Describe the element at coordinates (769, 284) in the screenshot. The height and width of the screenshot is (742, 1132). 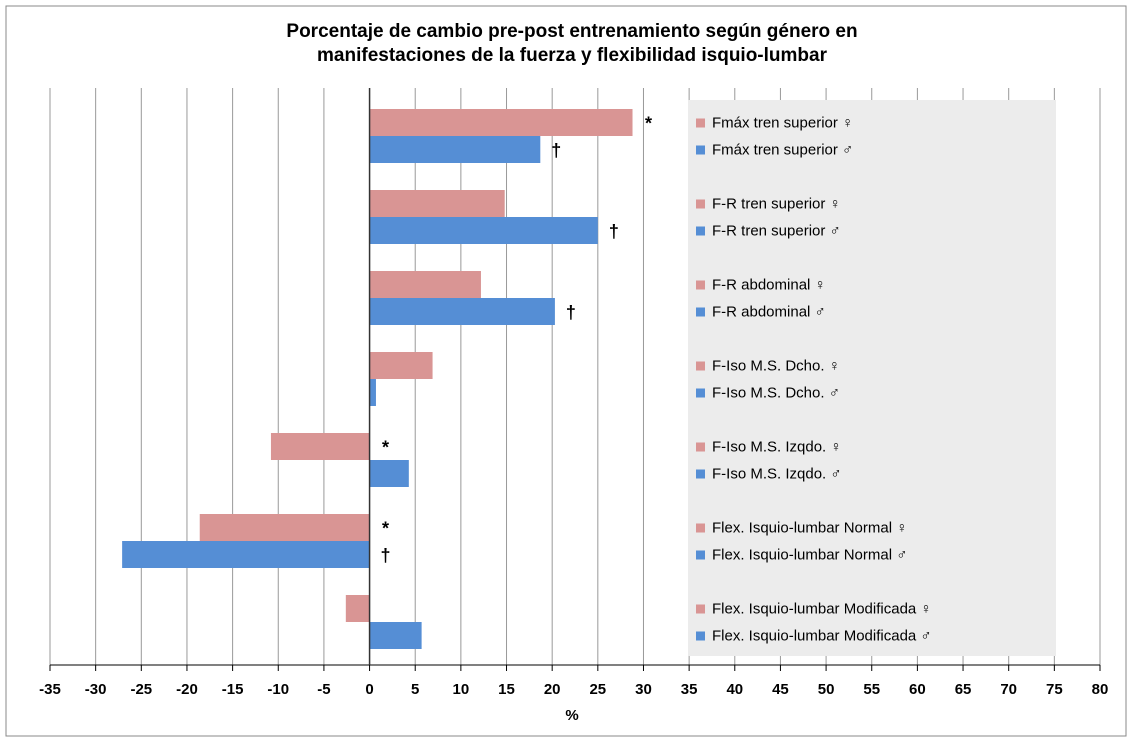
I see `legend-label: F-R abdominal ♀` at that location.